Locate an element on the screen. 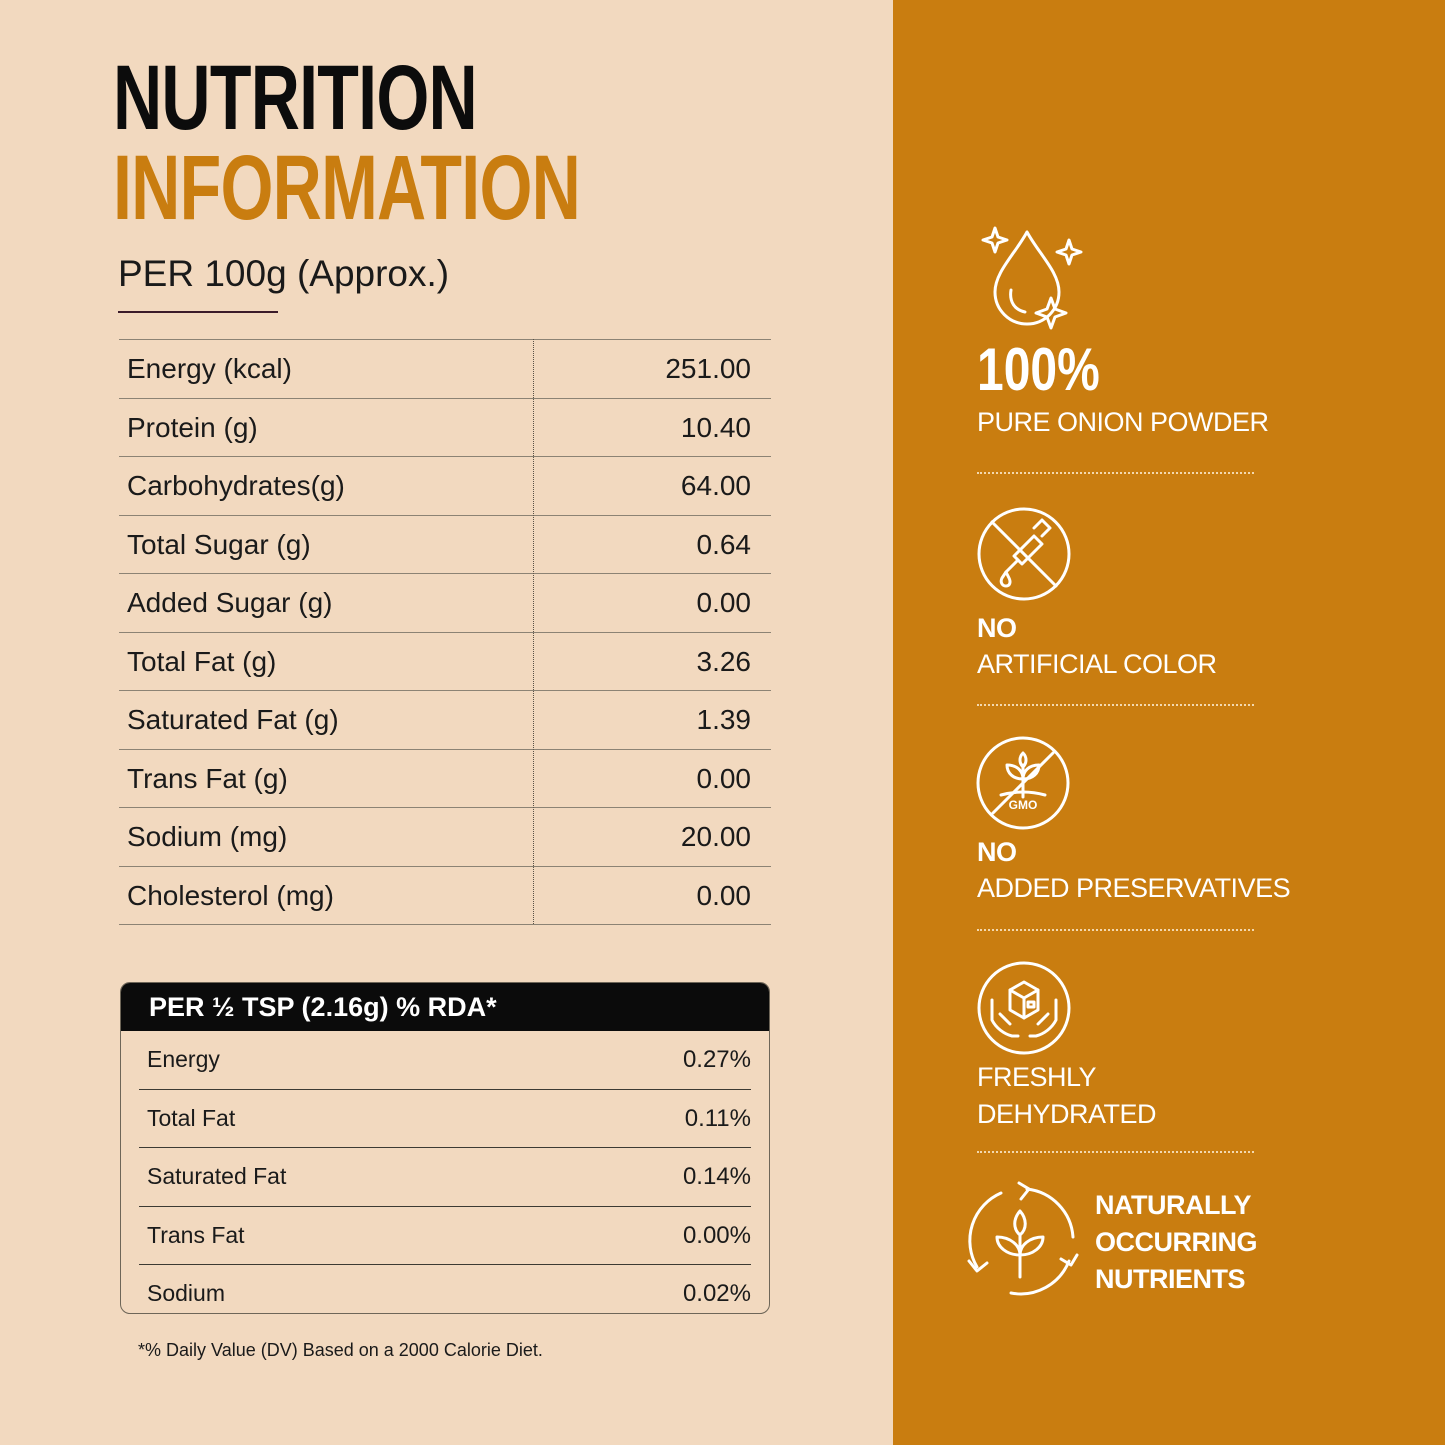  row-label: Protein (g) is located at coordinates (192, 427).